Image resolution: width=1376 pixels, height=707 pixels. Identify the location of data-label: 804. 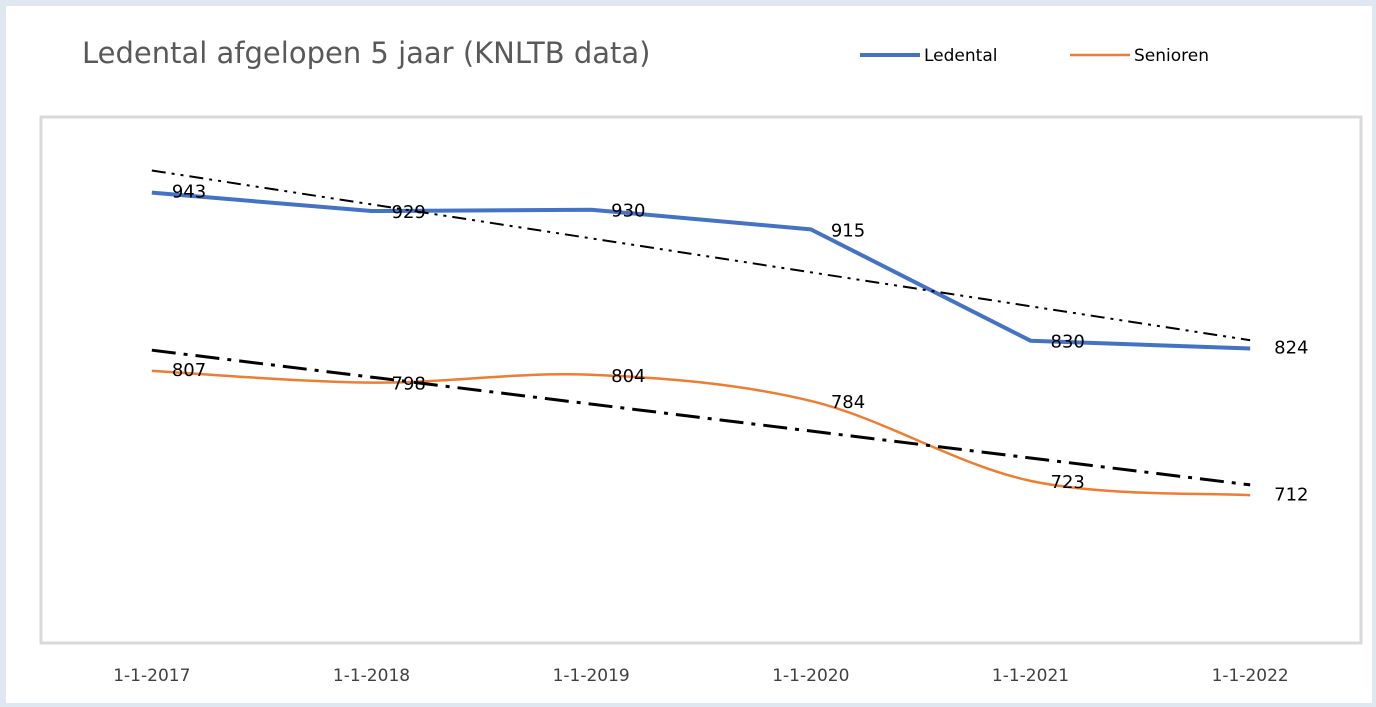
(628, 376).